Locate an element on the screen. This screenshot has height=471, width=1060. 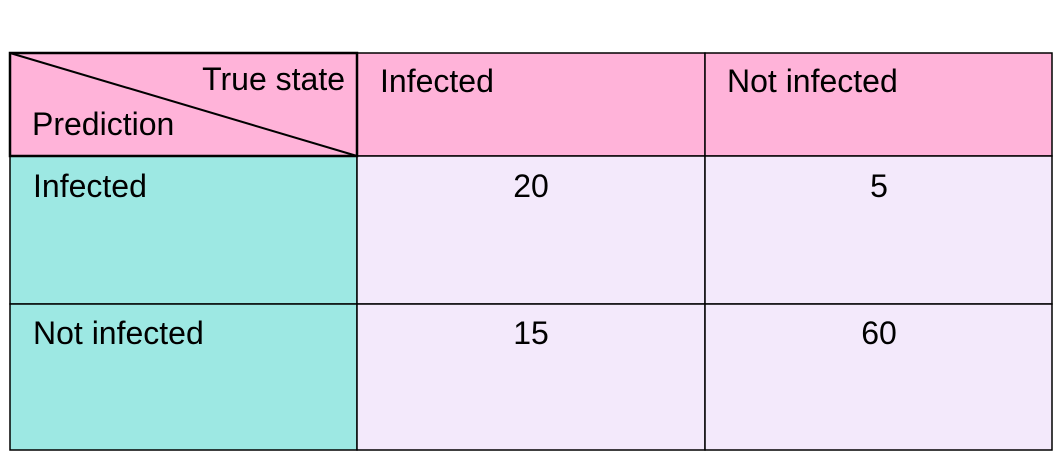
cell-value: 5 is located at coordinates (879, 186).